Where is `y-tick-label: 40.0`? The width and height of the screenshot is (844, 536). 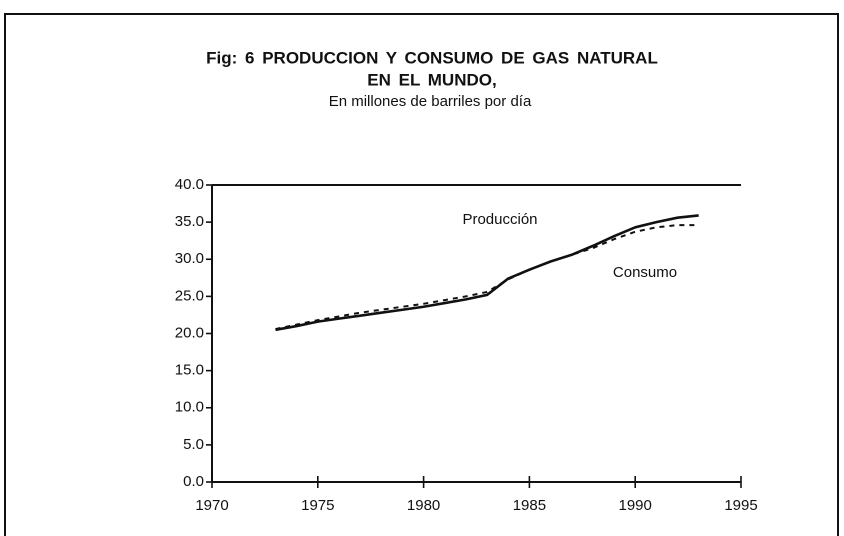
y-tick-label: 40.0 is located at coordinates (189, 184).